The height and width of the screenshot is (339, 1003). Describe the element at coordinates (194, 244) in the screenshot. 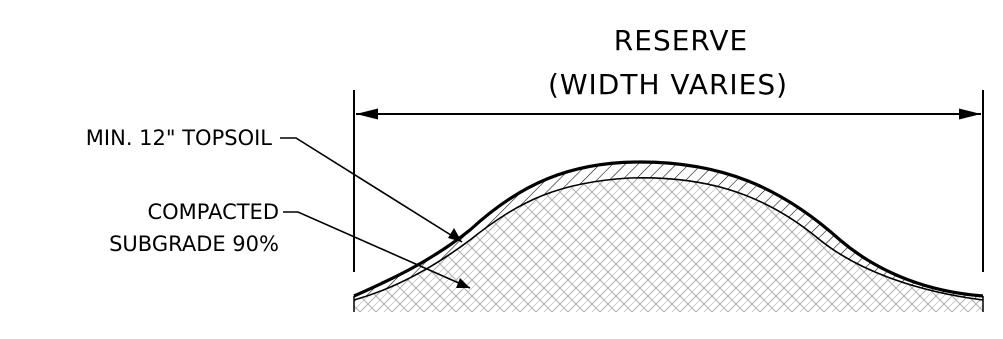

I see `subgrade-callout-label-line-2: SUBGRADE 90%` at that location.